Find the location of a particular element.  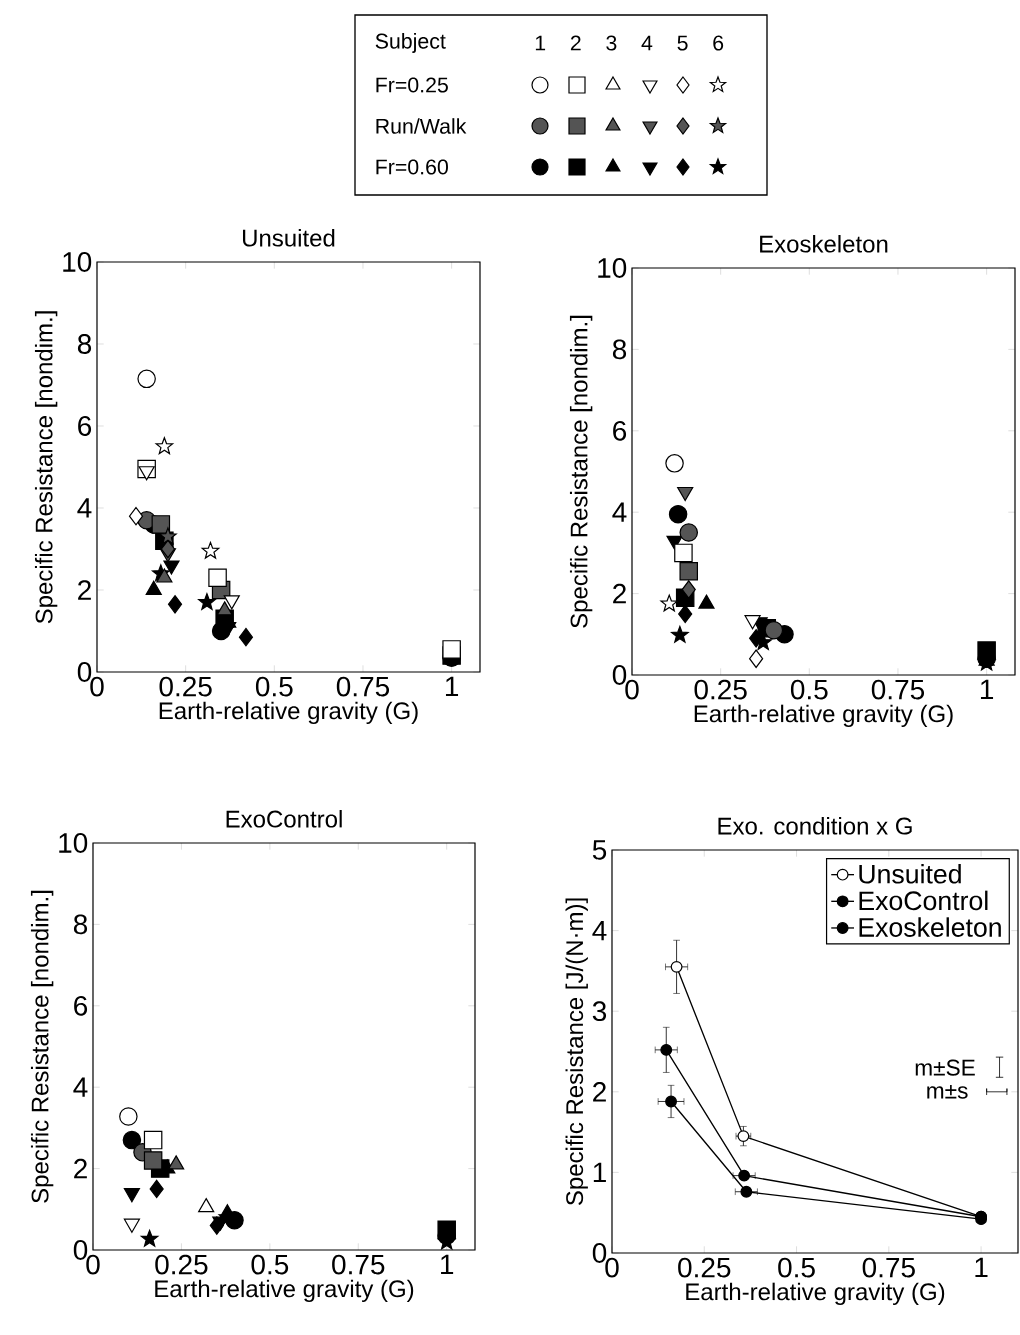

legend-label: Exoskeleton is located at coordinates (930, 927).